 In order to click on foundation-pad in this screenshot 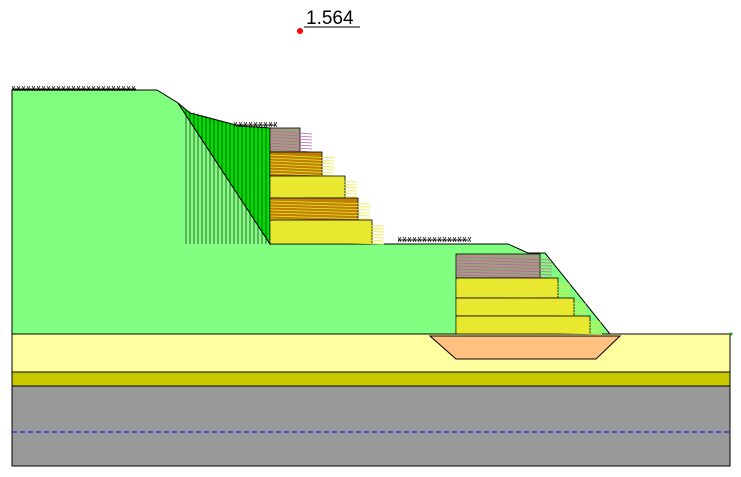, I will do `click(525, 347)`.